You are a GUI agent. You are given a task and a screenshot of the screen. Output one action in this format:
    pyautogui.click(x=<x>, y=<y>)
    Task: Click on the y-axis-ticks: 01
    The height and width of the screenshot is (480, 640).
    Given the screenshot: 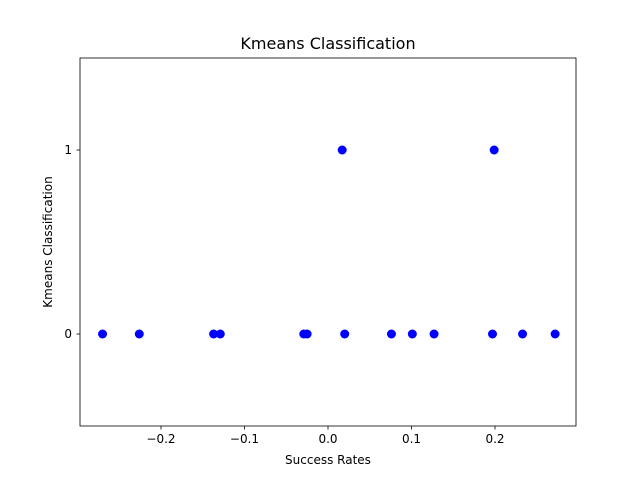 What is the action you would take?
    pyautogui.click(x=72, y=242)
    